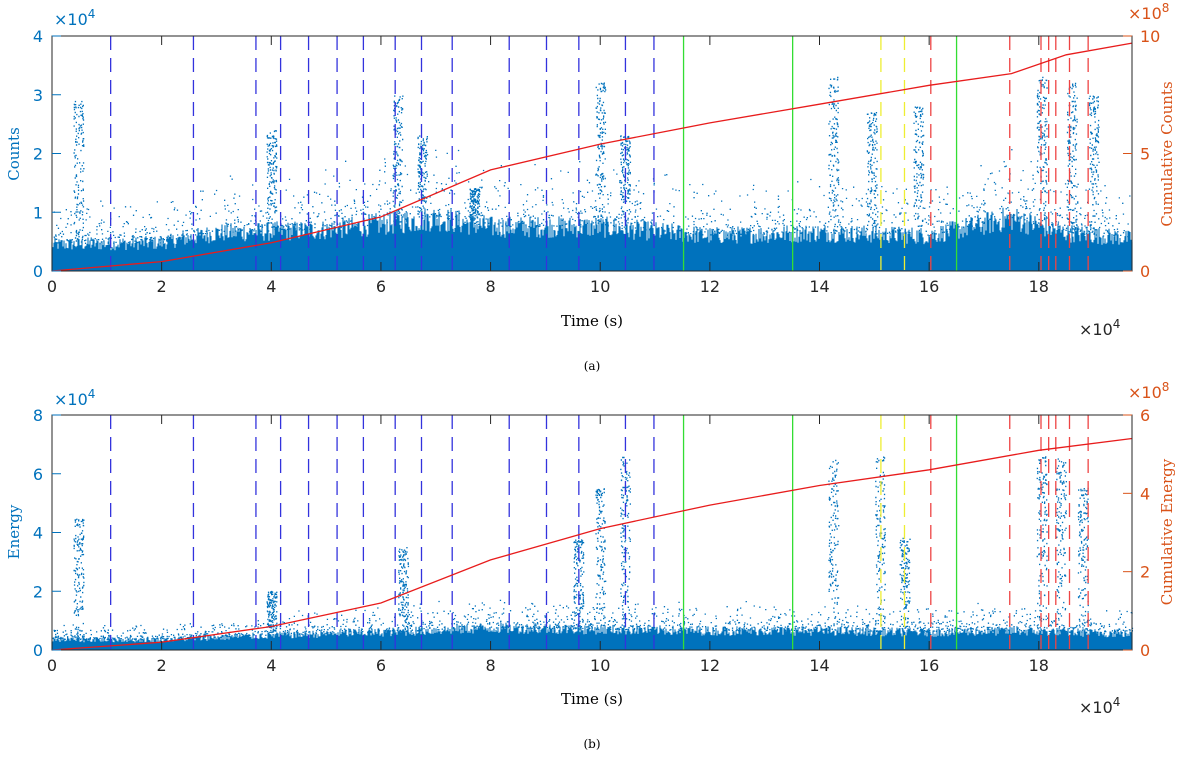  I want to click on panel-a-x-exponent: ×10⁴, so click(1099, 328).